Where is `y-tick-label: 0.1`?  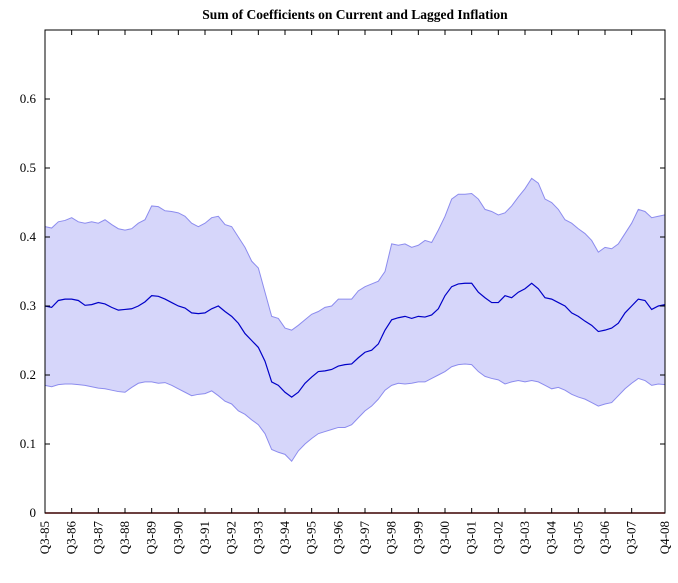 y-tick-label: 0.1 is located at coordinates (28, 443).